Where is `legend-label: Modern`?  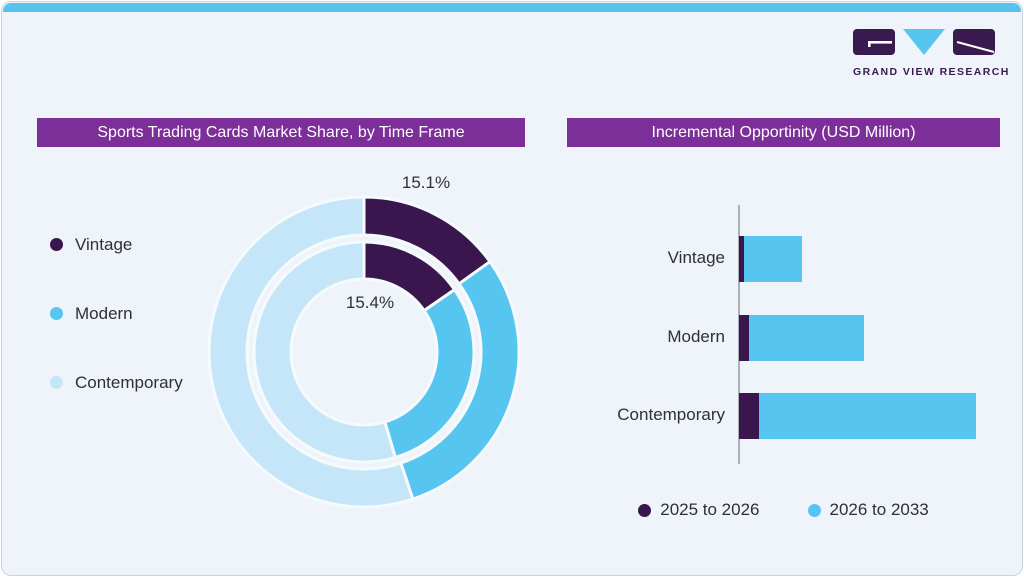
legend-label: Modern is located at coordinates (104, 313).